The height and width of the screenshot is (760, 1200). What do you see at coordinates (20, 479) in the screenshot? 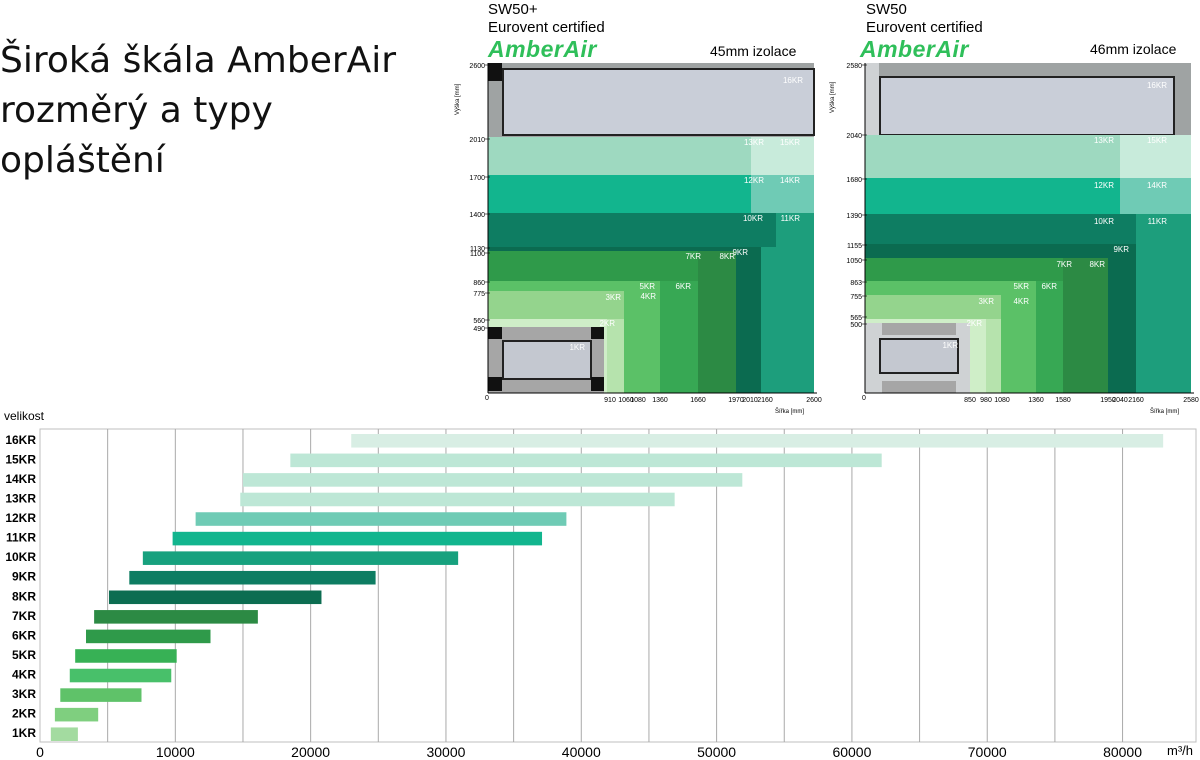
I see `category-label: 14KR` at bounding box center [20, 479].